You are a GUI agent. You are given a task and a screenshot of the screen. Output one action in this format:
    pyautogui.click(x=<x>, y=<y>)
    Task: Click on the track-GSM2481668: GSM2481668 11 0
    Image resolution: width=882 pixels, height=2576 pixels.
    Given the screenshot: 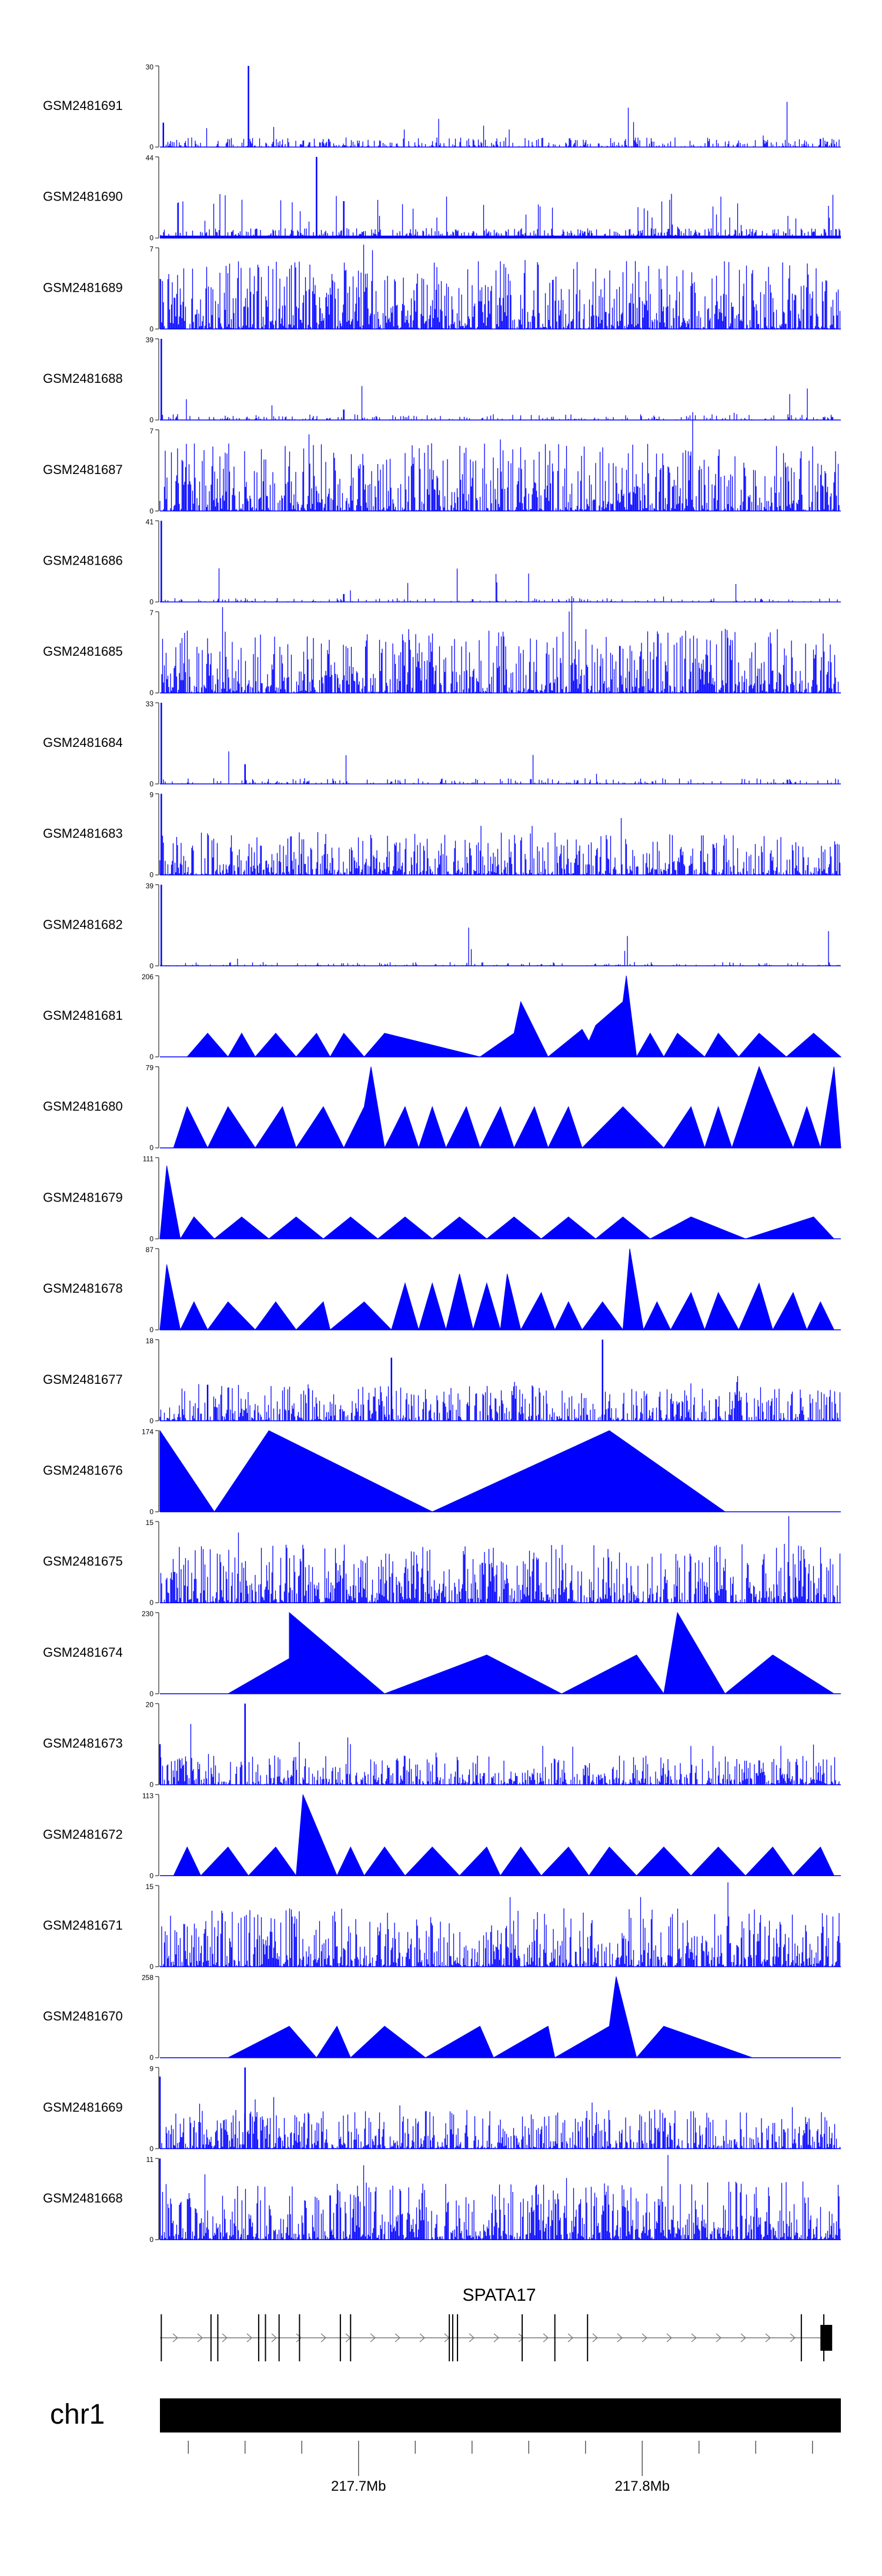 What is the action you would take?
    pyautogui.click(x=442, y=2199)
    